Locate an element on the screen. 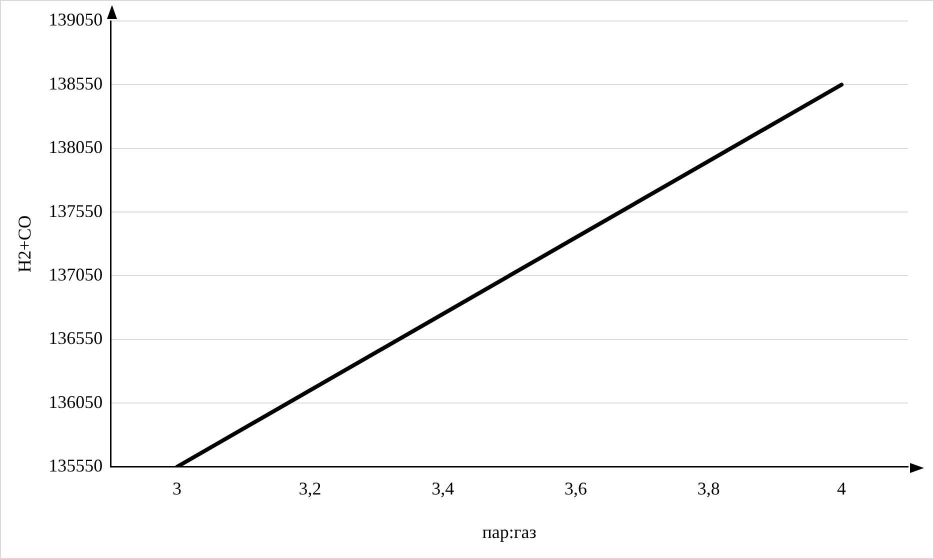 The height and width of the screenshot is (559, 934). y-axis-title: H2+CO is located at coordinates (24, 243).